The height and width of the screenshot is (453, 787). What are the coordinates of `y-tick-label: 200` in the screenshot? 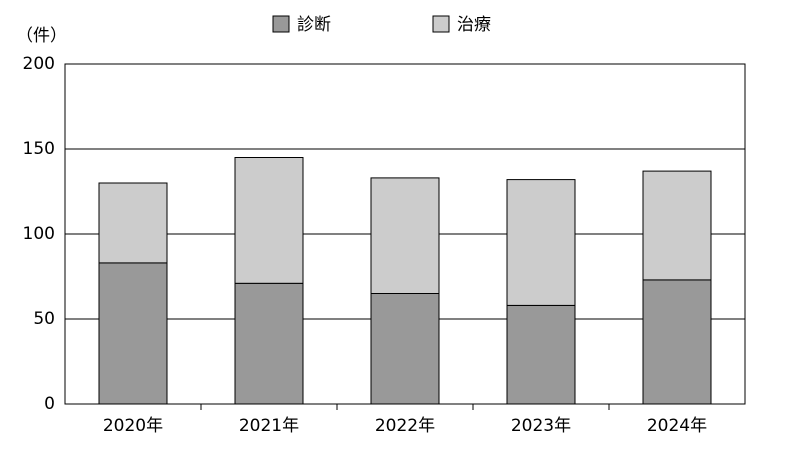 It's located at (39, 64).